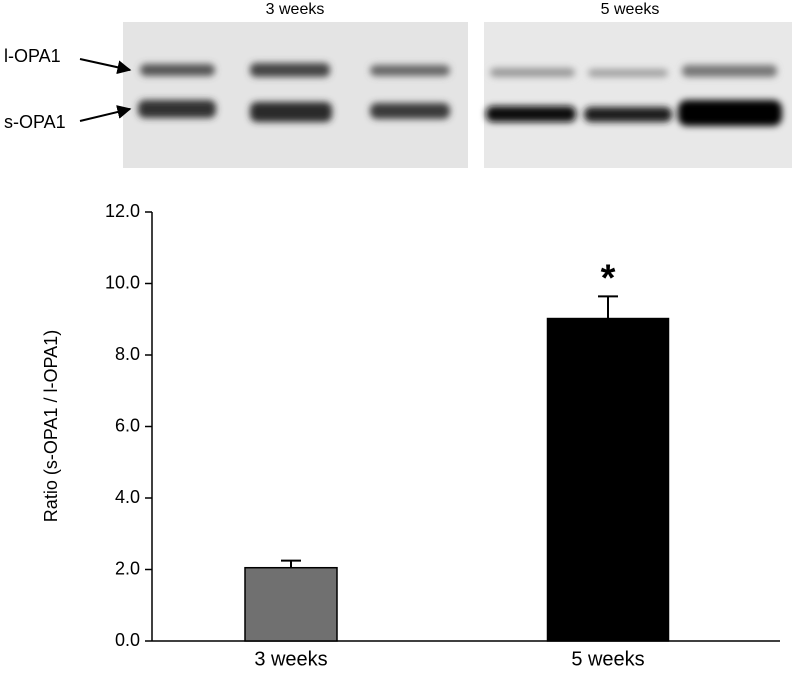 This screenshot has height=677, width=792. I want to click on y-tick-label: 8.0, so click(127, 354).